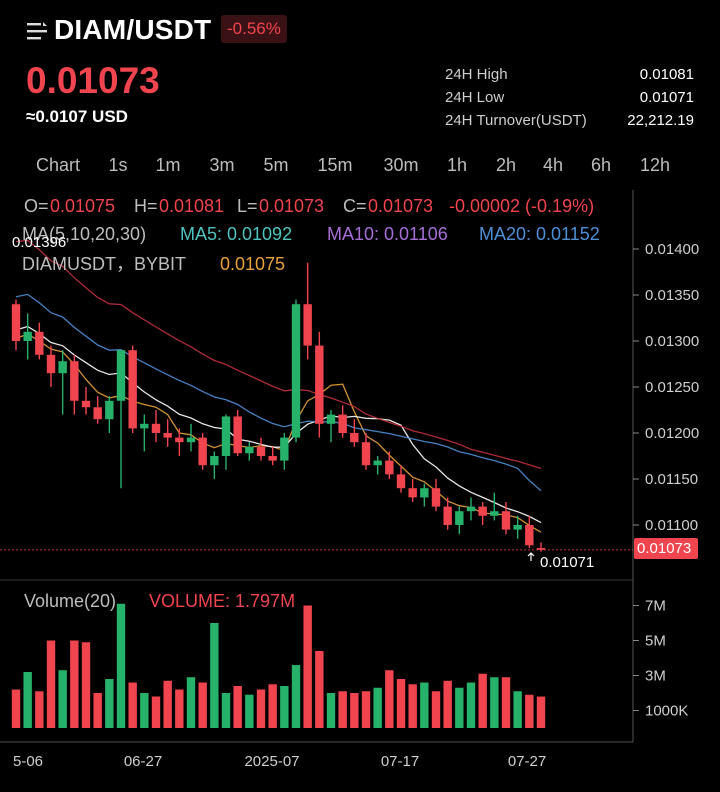  I want to click on usd-price: ≈0.0107 USD, so click(77, 116).